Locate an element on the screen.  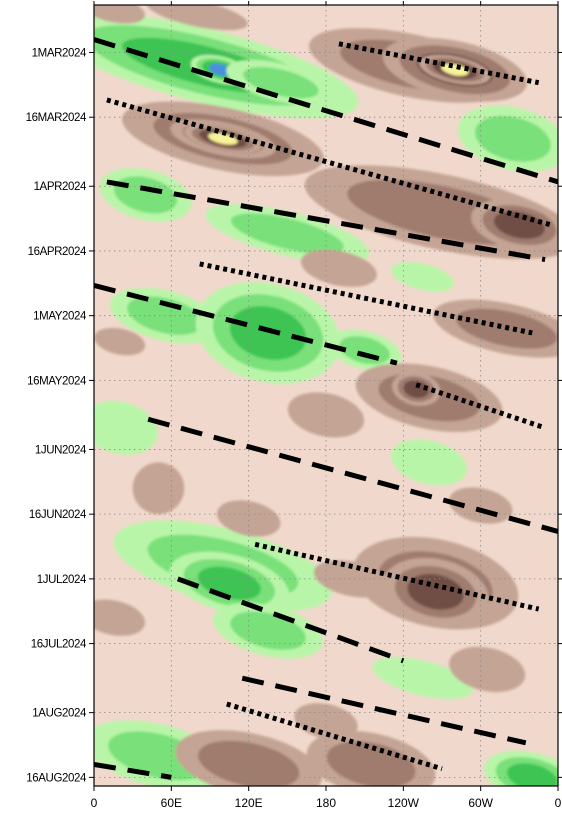
y-tick-label: 16APR2024 is located at coordinates (57, 252).